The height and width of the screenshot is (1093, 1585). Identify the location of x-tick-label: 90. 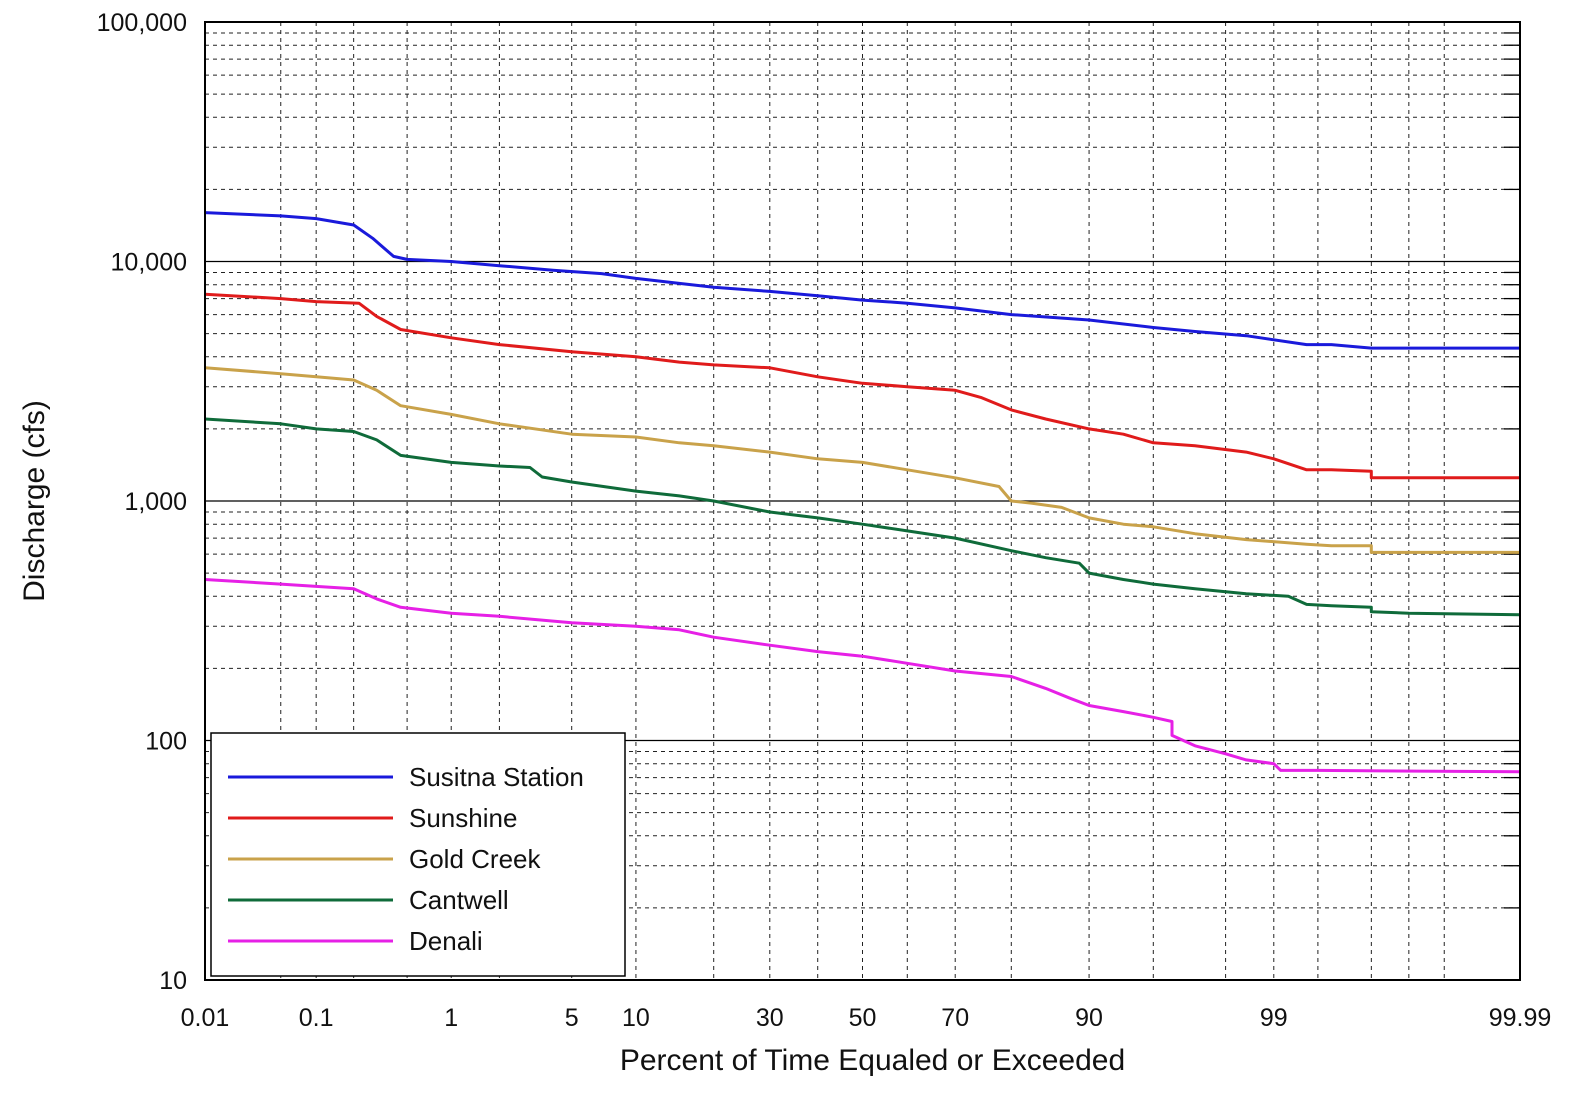
(1089, 1018).